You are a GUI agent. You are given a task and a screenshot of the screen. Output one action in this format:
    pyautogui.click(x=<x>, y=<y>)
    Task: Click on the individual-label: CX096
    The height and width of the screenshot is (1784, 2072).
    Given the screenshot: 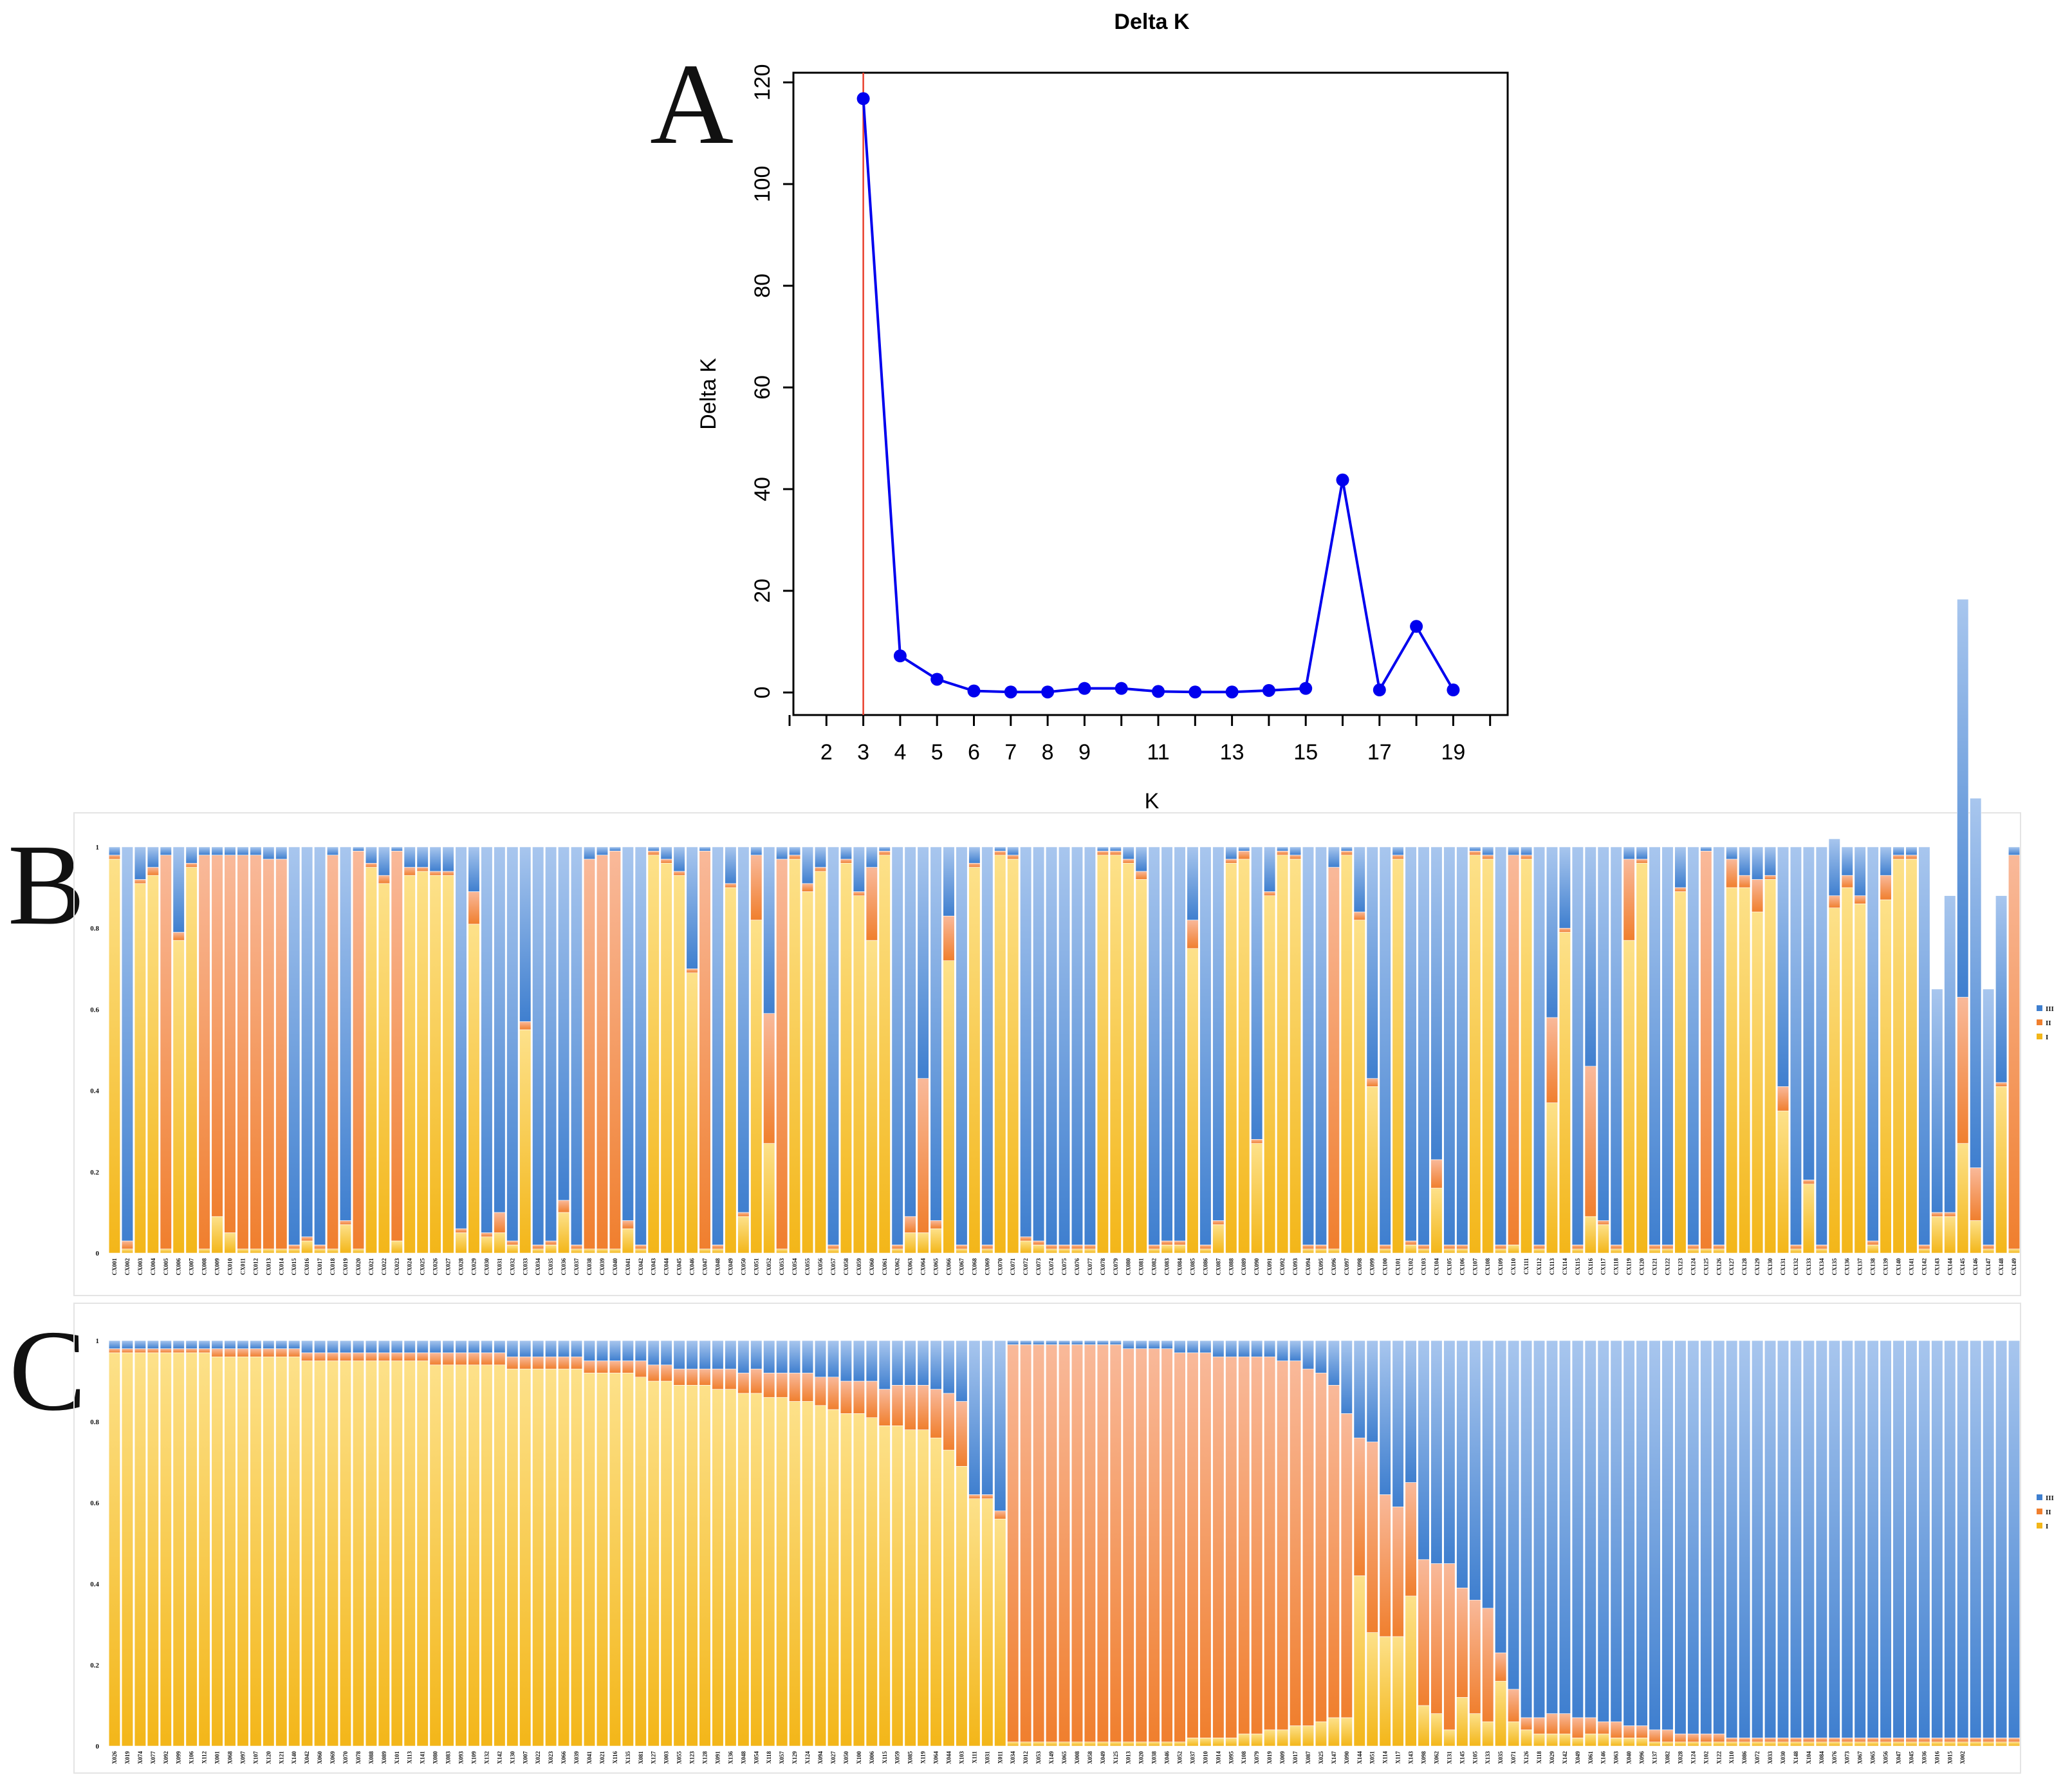 What is the action you would take?
    pyautogui.click(x=1334, y=1267)
    